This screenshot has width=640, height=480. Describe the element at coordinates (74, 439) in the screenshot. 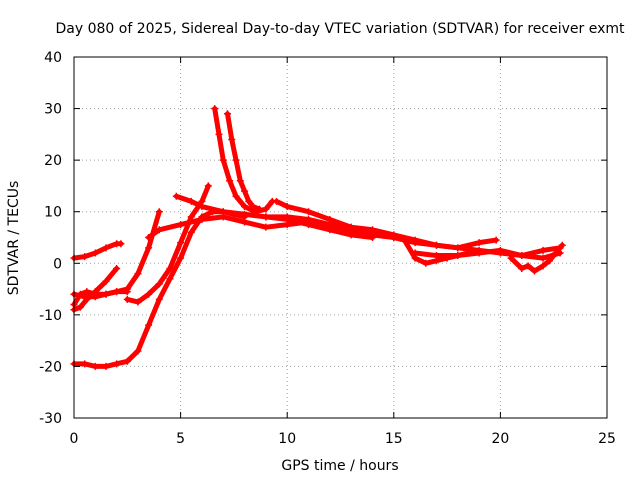

I see `x-tick-label: 0` at that location.